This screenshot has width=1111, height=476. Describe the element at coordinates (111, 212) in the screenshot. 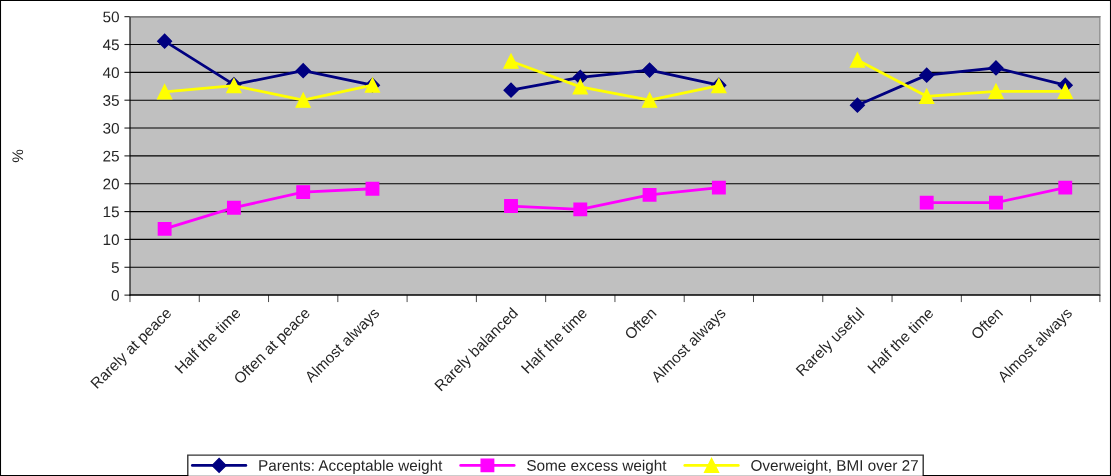

I see `y-tick-label: 15` at that location.